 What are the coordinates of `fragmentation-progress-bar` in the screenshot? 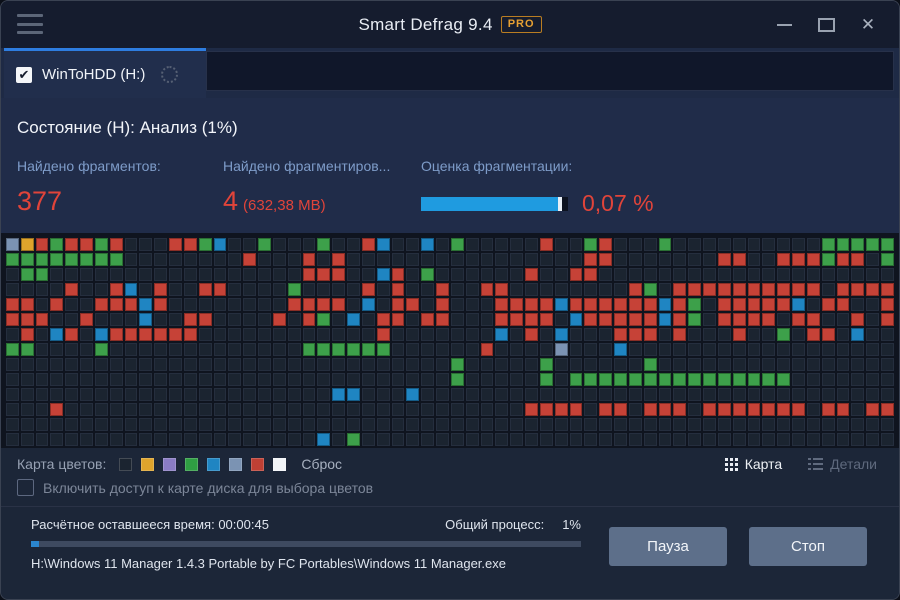 It's located at (494, 203).